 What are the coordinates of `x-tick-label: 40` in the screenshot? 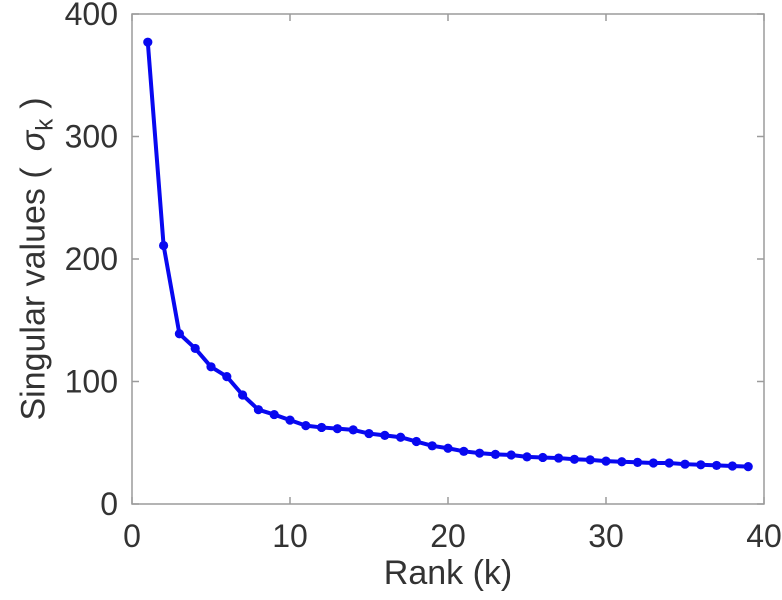 It's located at (764, 536).